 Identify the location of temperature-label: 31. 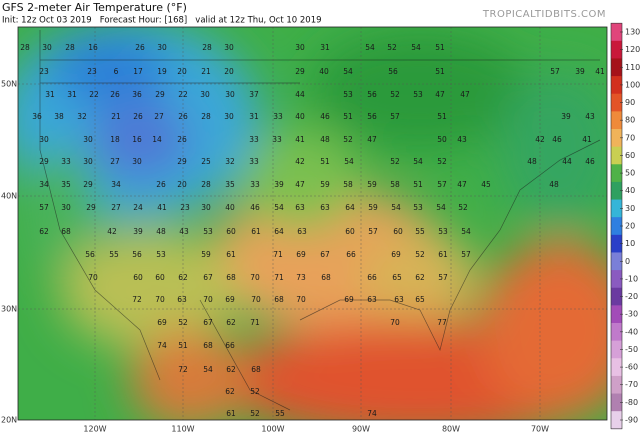
(72, 94).